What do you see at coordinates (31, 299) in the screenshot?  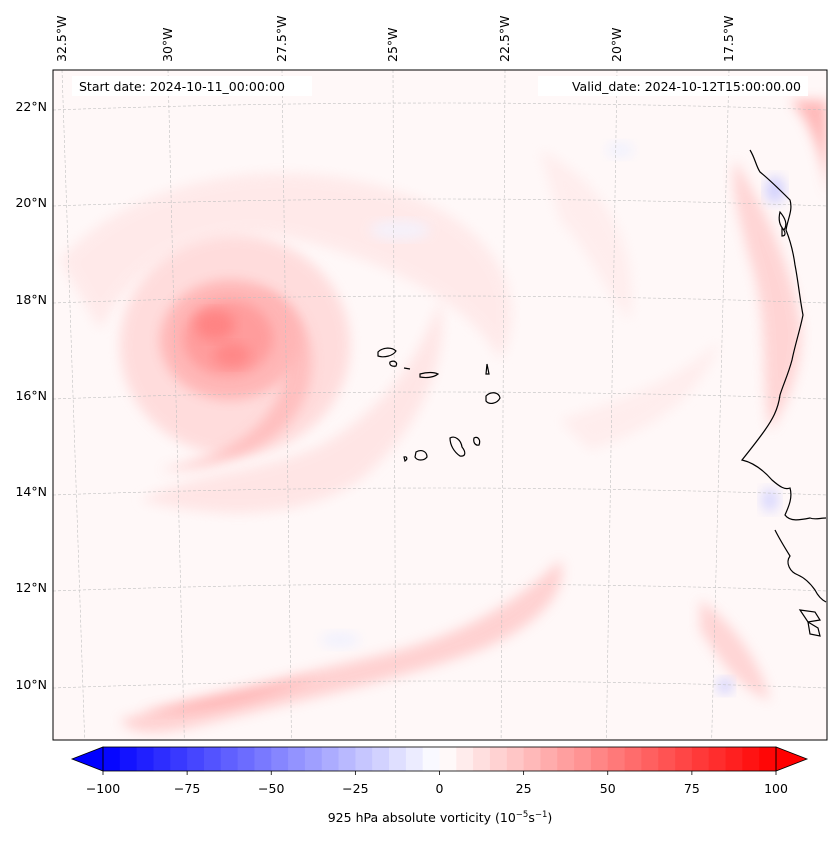 I see `lat-label-2: 18°N` at bounding box center [31, 299].